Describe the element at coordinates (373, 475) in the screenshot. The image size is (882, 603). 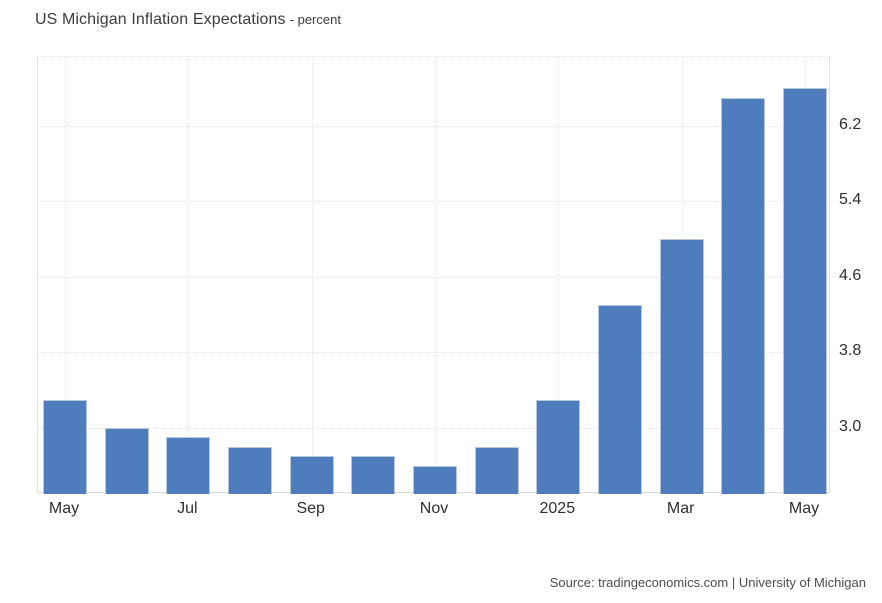
I see `bar-oct-2024` at that location.